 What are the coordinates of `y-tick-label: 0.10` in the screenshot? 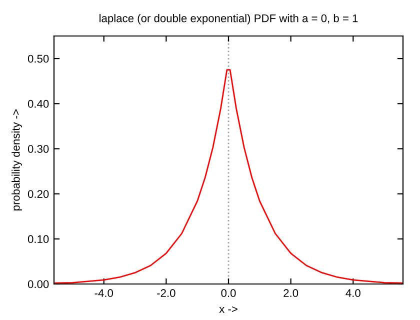 It's located at (38, 239).